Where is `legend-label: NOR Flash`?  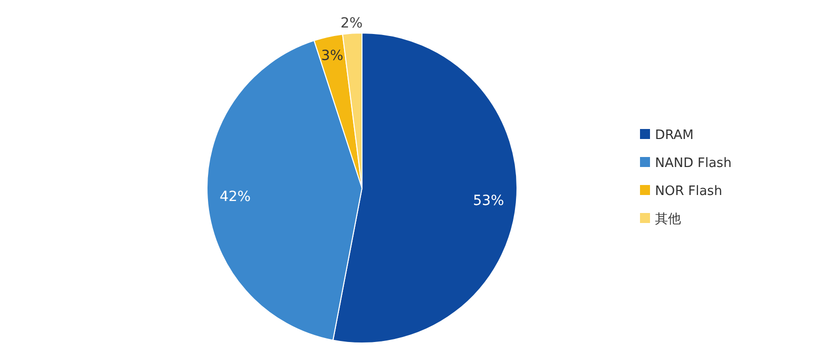
legend-label: NOR Flash is located at coordinates (688, 191).